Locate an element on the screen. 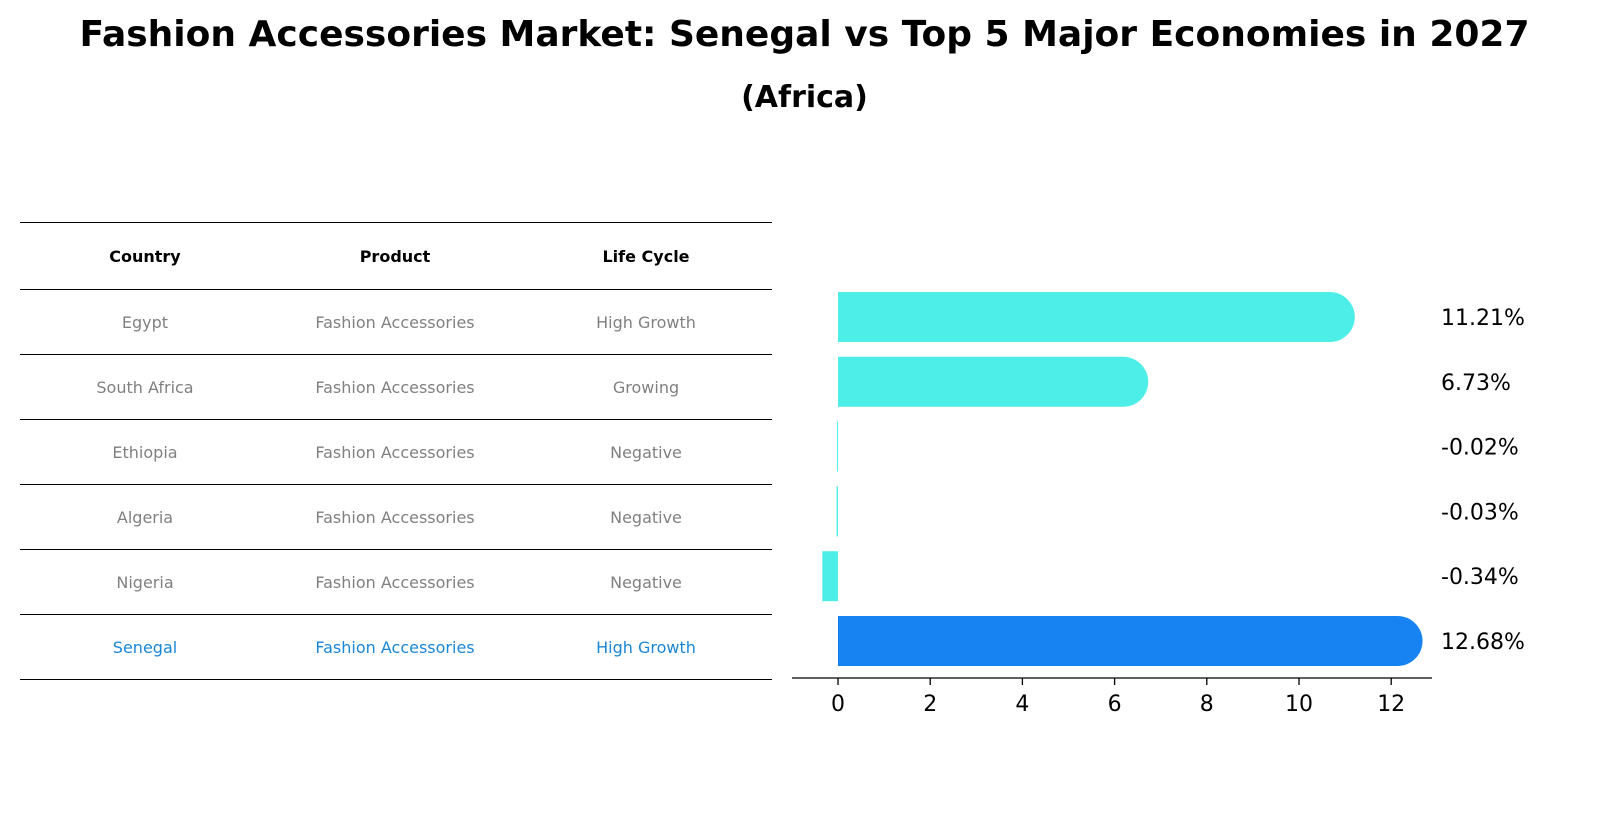  table-header-row: Country Product Life Cycle is located at coordinates (396, 256).